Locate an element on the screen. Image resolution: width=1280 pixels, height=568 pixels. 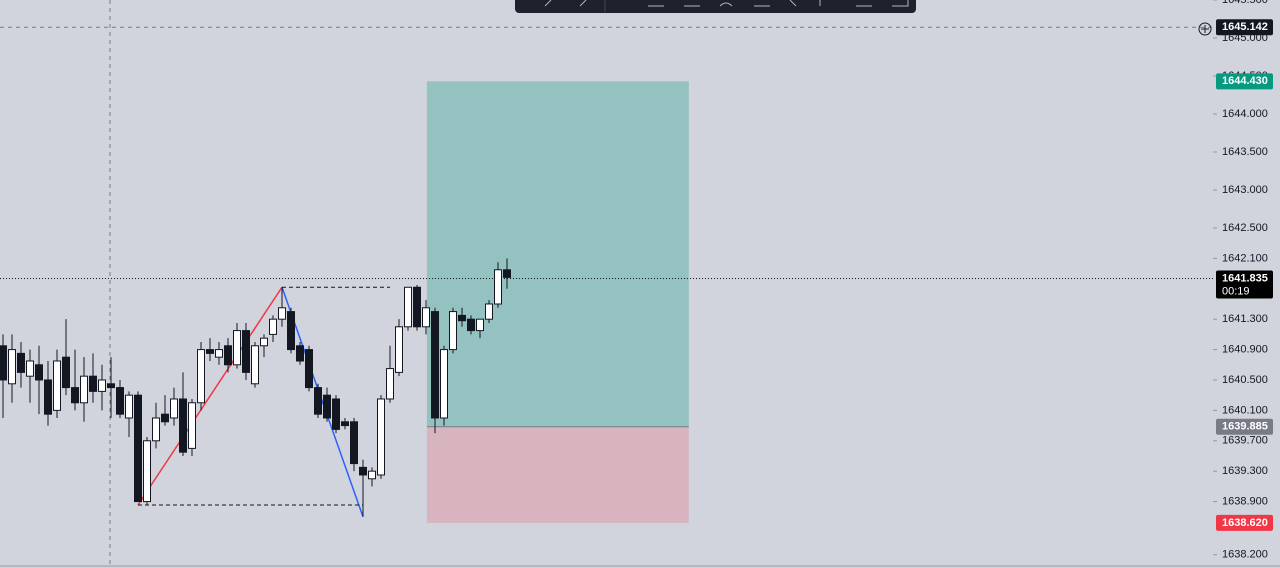
y-tick-label: 1643.500 is located at coordinates (1245, 152).